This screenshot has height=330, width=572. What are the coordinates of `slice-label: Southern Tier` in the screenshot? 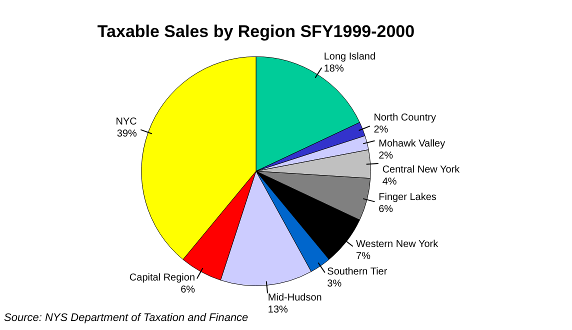 It's located at (357, 272).